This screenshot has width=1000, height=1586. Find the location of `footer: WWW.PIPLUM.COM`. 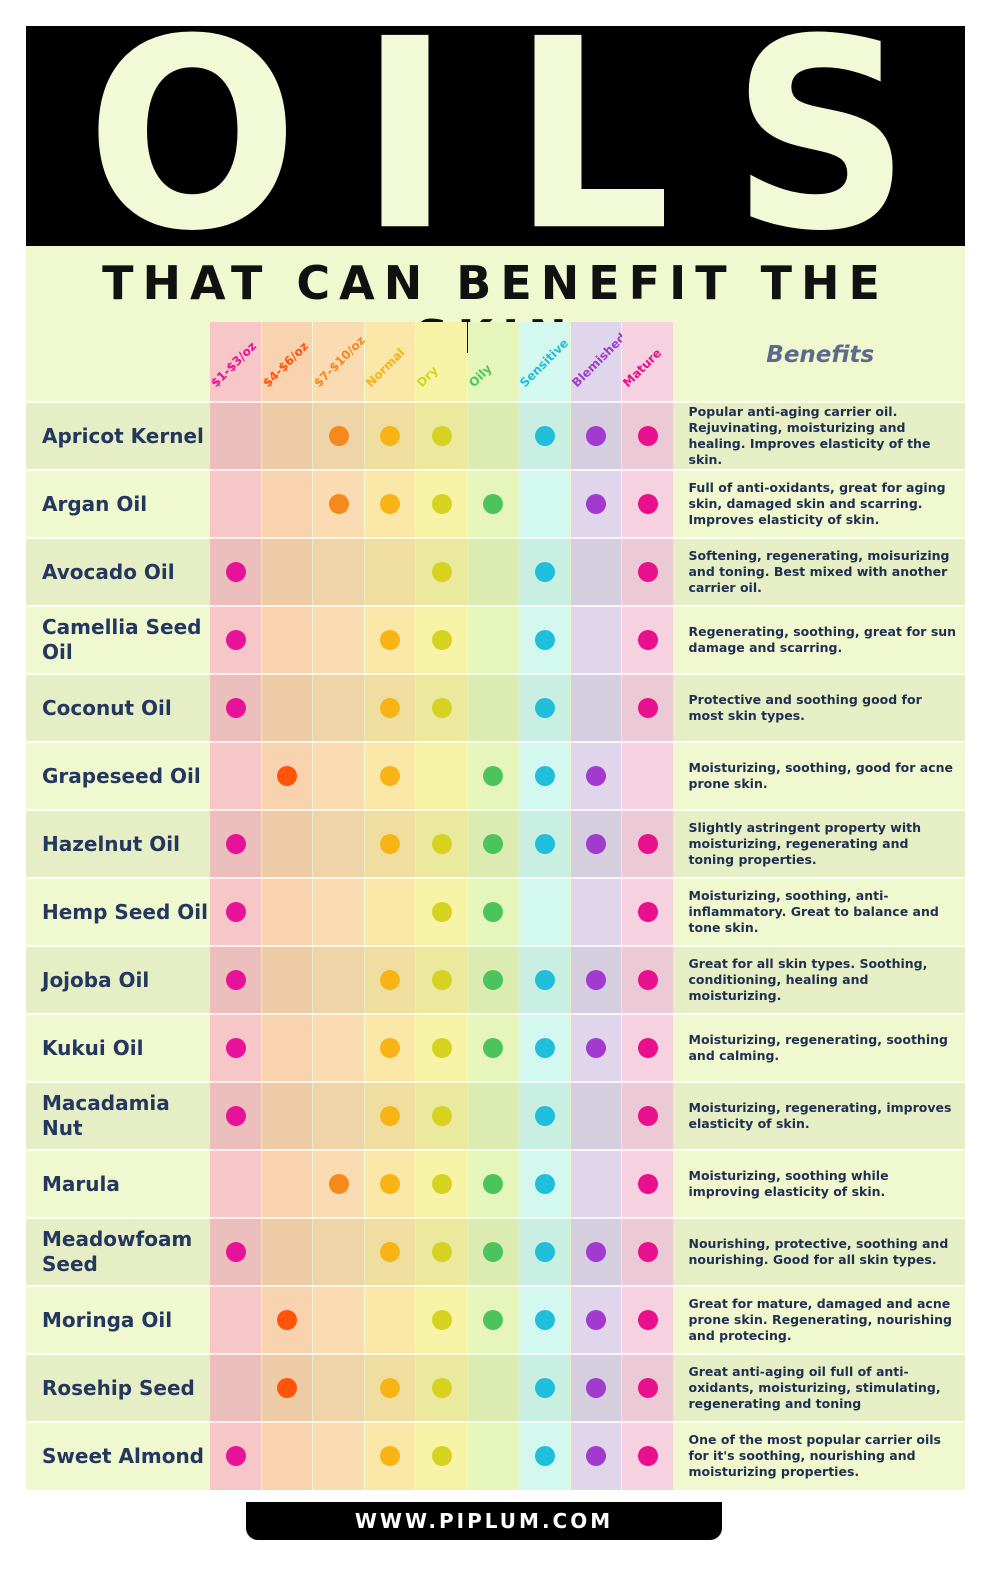

footer: WWW.PIPLUM.COM is located at coordinates (484, 1521).